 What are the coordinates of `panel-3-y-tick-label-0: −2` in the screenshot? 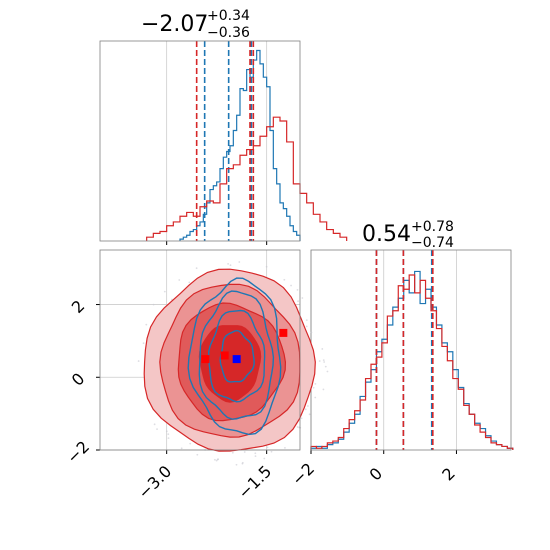 It's located at (78, 452).